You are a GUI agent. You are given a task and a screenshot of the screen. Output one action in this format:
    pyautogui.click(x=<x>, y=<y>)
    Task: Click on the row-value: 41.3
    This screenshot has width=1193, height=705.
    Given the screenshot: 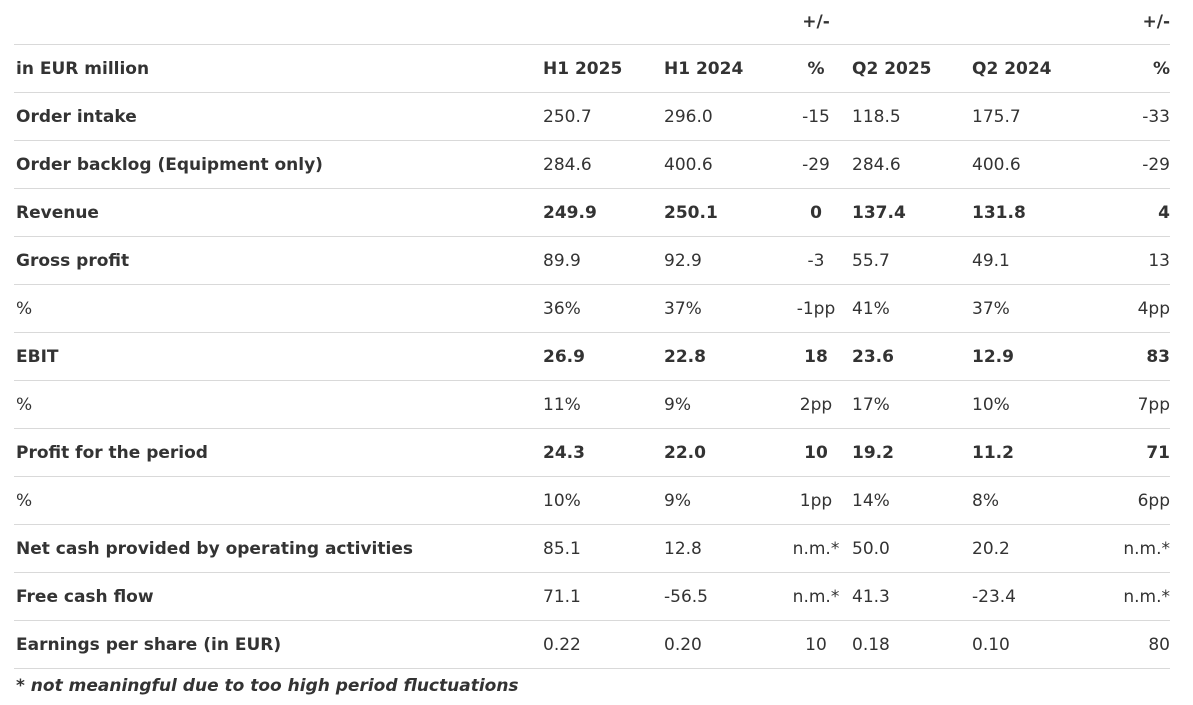 What is the action you would take?
    pyautogui.click(x=910, y=596)
    